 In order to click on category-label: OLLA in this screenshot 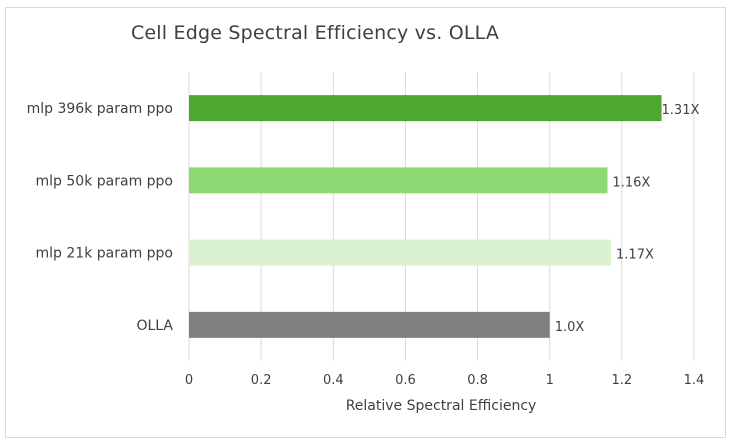, I will do `click(154, 326)`.